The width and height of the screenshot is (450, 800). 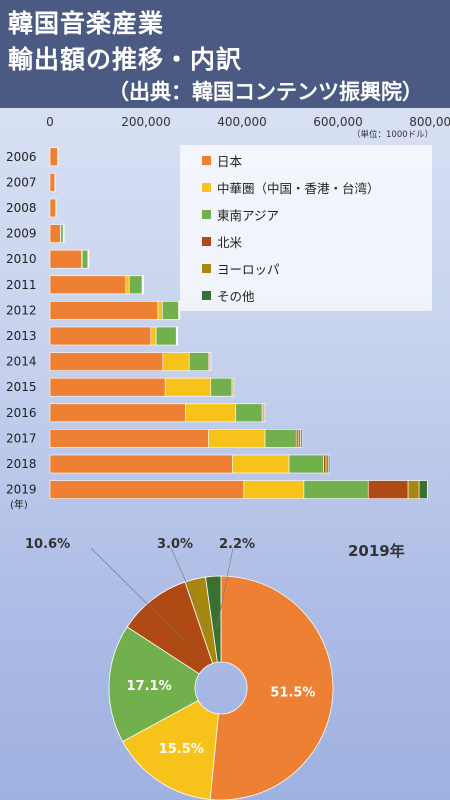 I want to click on legend-item: 日本, so click(x=222, y=160).